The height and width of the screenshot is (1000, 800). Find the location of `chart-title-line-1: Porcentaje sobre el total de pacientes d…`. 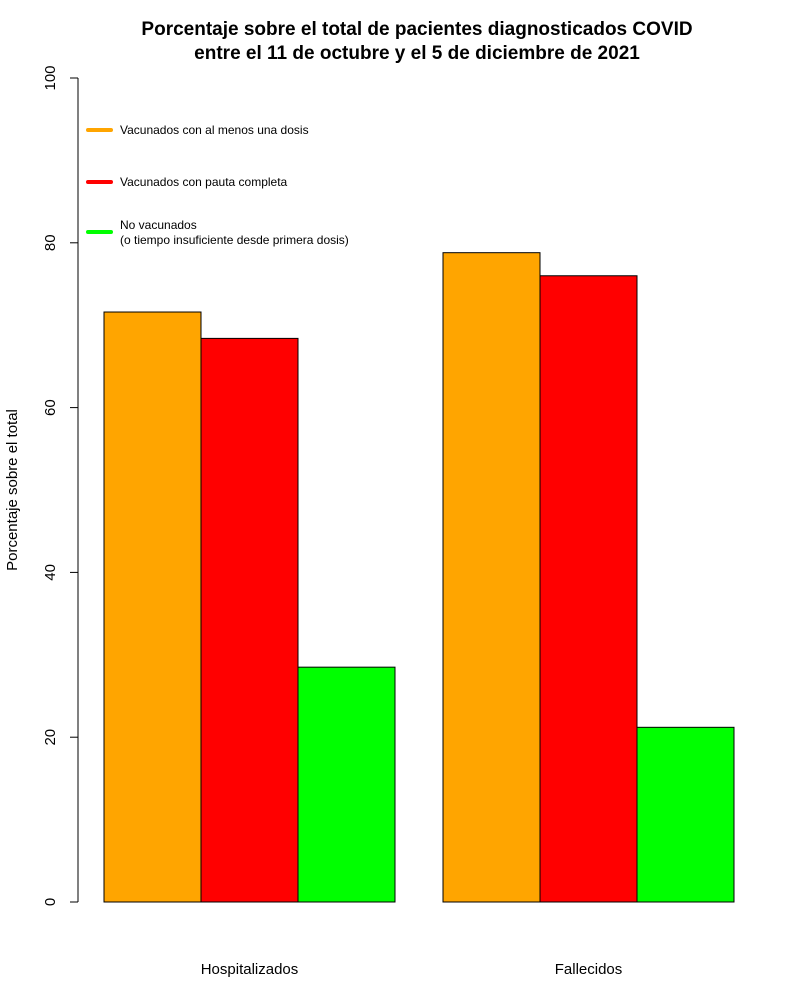

chart-title-line-1: Porcentaje sobre el total de pacientes d… is located at coordinates (416, 29).